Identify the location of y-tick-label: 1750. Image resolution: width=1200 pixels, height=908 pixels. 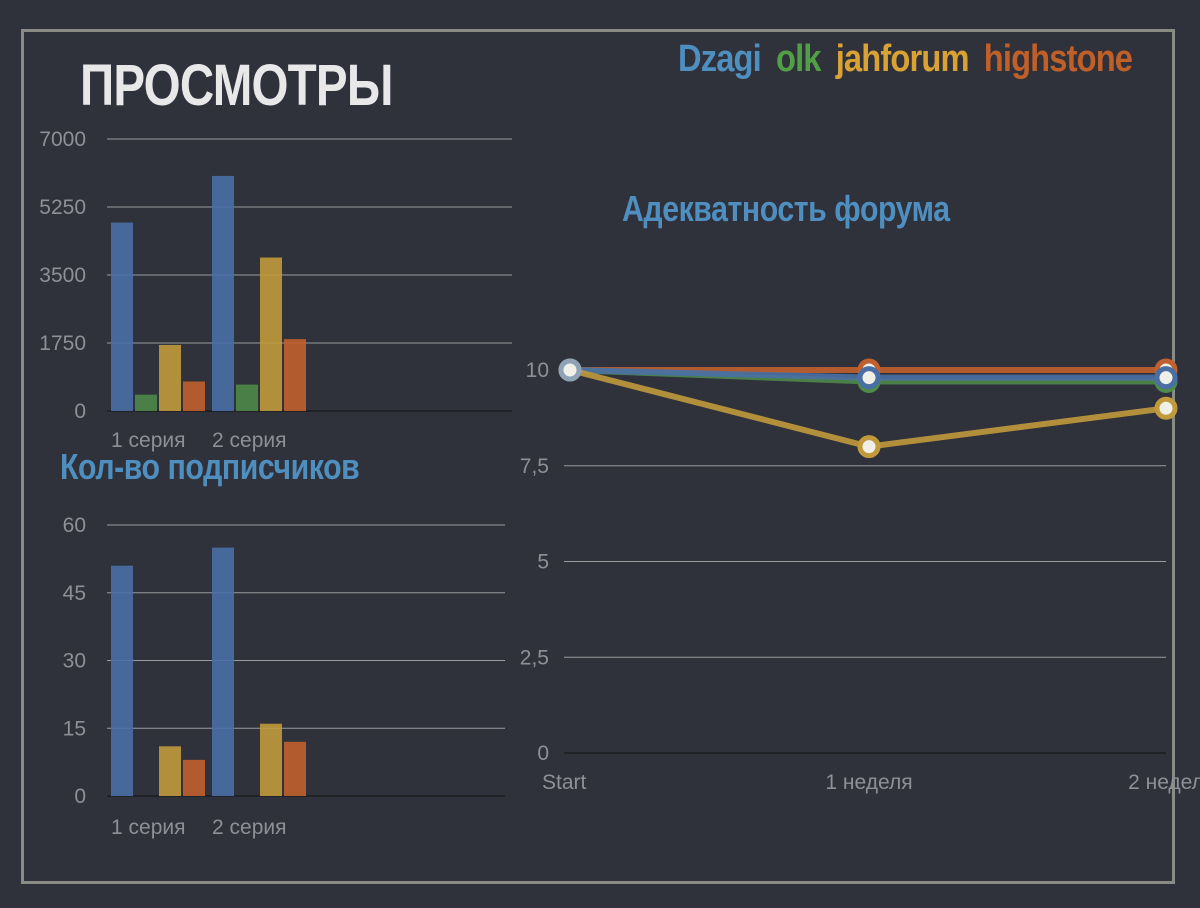
(62, 343).